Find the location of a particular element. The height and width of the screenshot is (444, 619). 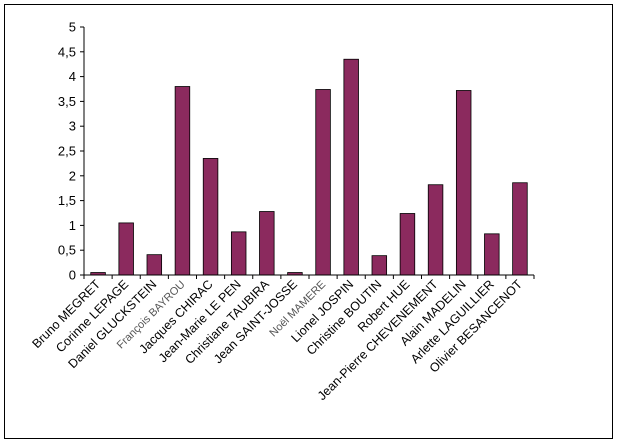

y-axis: 0 0,5 1 1,5 2 2,5 3 3,5 4 4,5 5 is located at coordinates (71, 151).